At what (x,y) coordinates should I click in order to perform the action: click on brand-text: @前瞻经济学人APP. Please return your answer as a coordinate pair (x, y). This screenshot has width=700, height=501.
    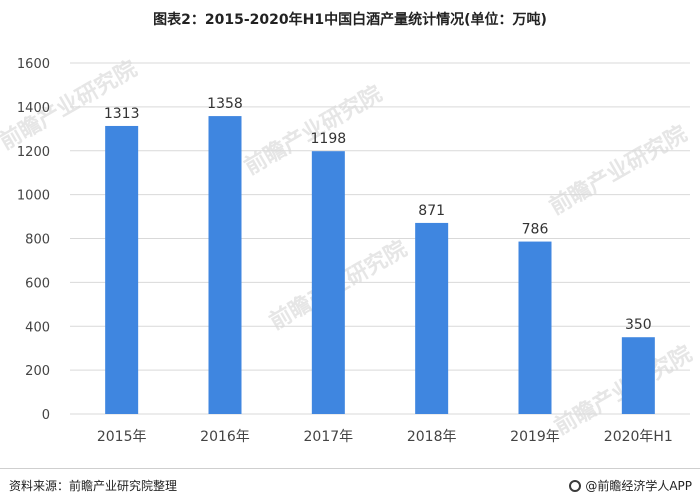
    Looking at the image, I should click on (638, 486).